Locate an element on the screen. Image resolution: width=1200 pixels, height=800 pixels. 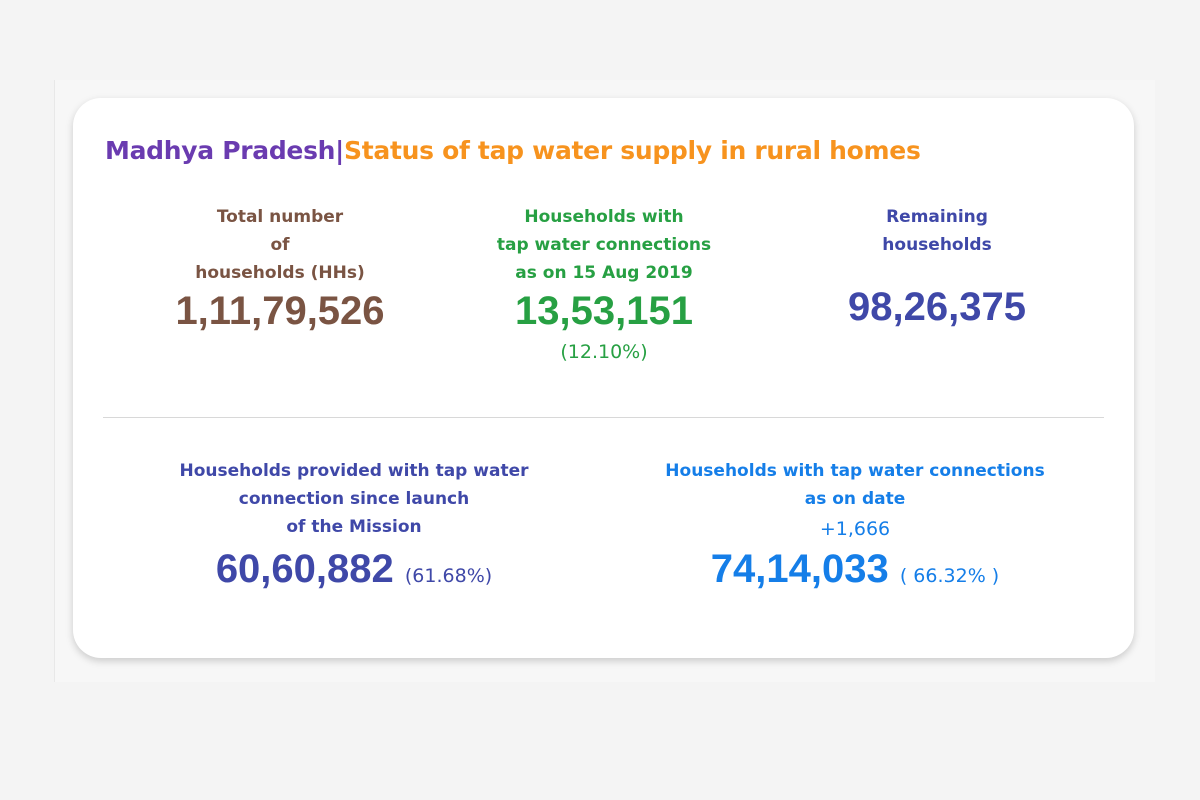
stat-label: Total number of households (HHs) is located at coordinates (280, 245).